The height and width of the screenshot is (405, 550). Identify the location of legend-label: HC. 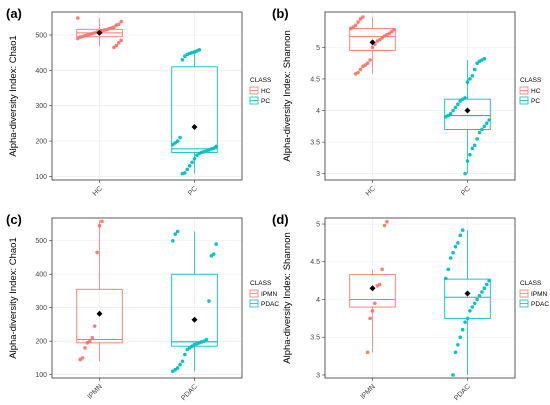
(266, 91).